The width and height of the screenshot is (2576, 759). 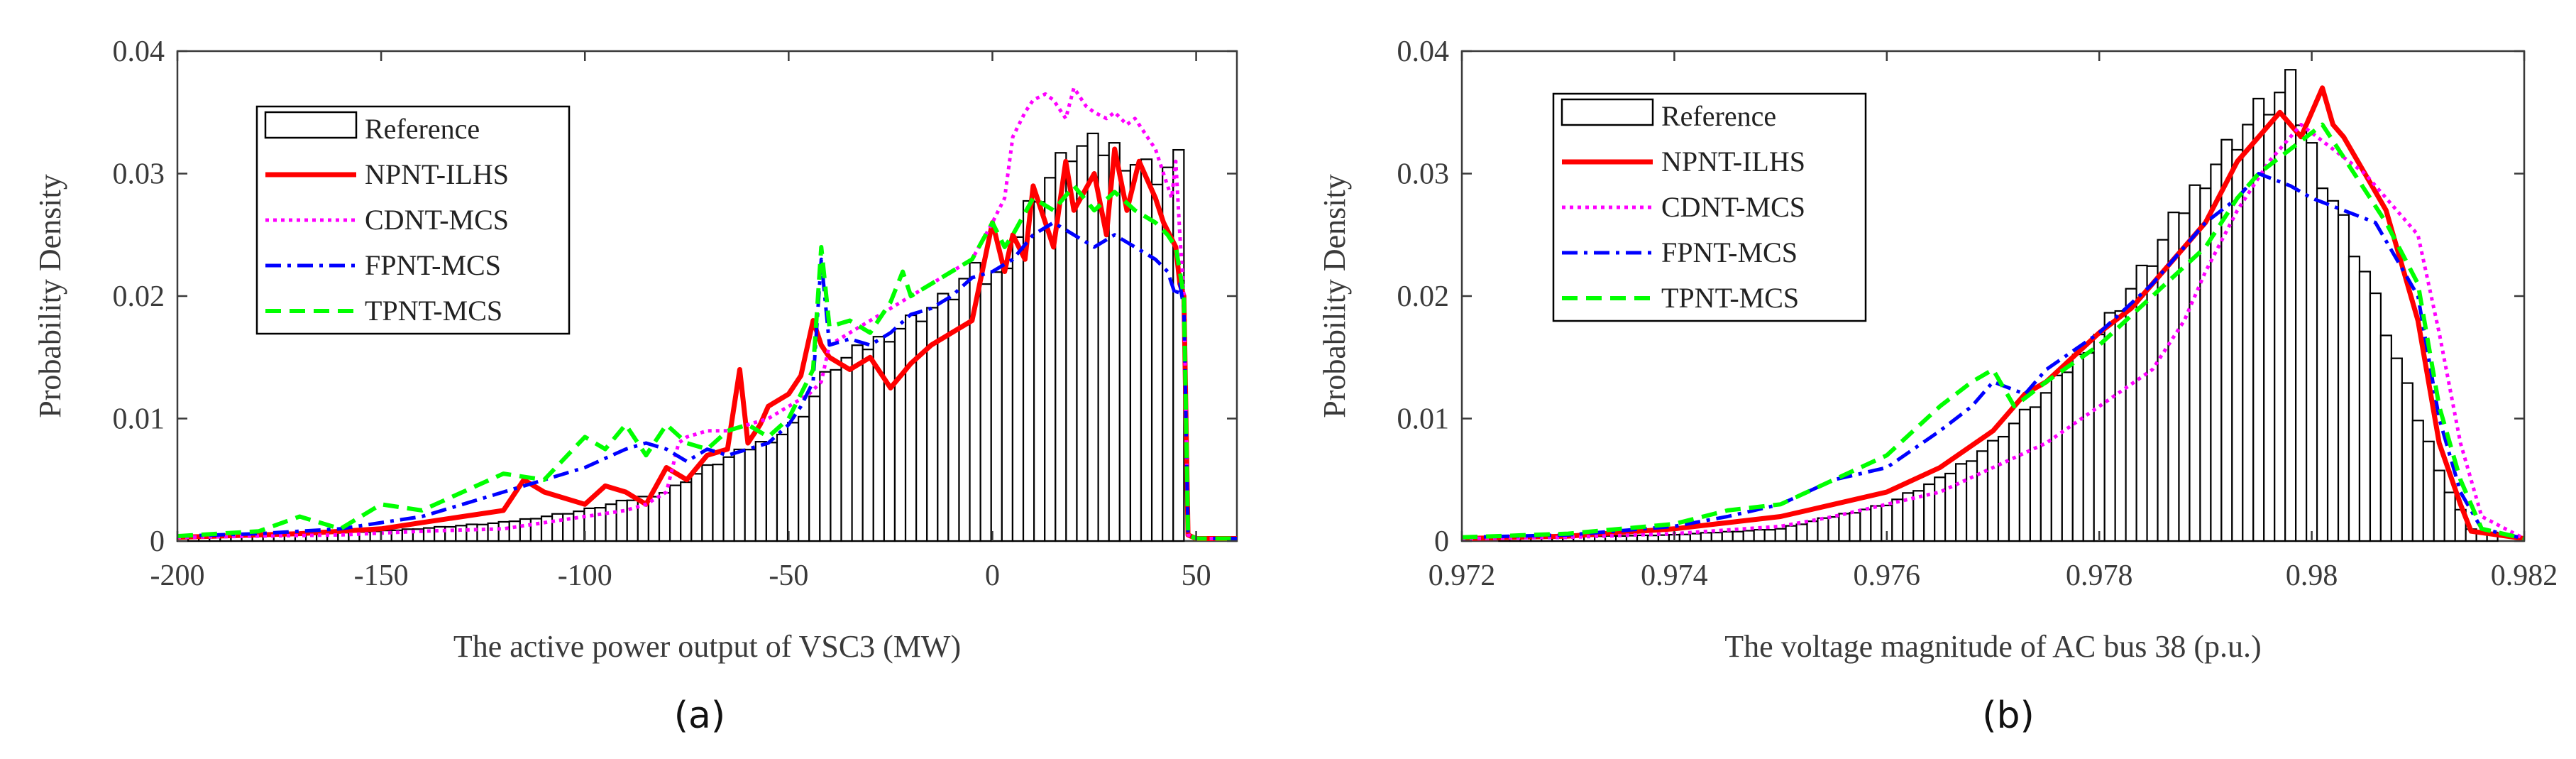 What do you see at coordinates (311, 125) in the screenshot?
I see `legend-swatch-reference-a` at bounding box center [311, 125].